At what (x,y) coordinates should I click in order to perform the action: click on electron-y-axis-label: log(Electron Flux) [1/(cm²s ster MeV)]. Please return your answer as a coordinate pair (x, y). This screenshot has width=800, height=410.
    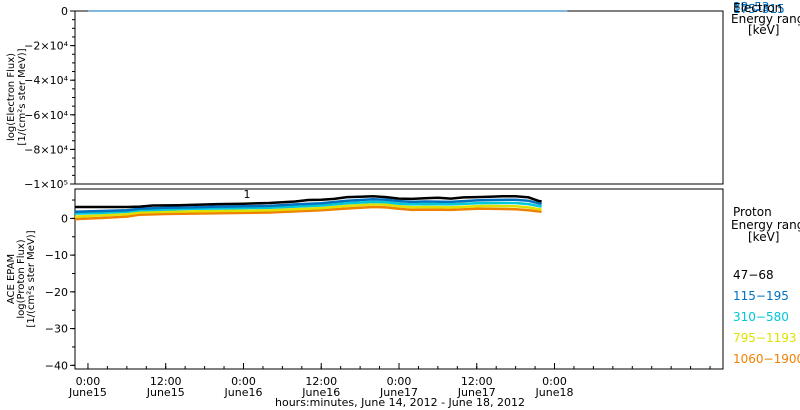
    Looking at the image, I should click on (17, 96).